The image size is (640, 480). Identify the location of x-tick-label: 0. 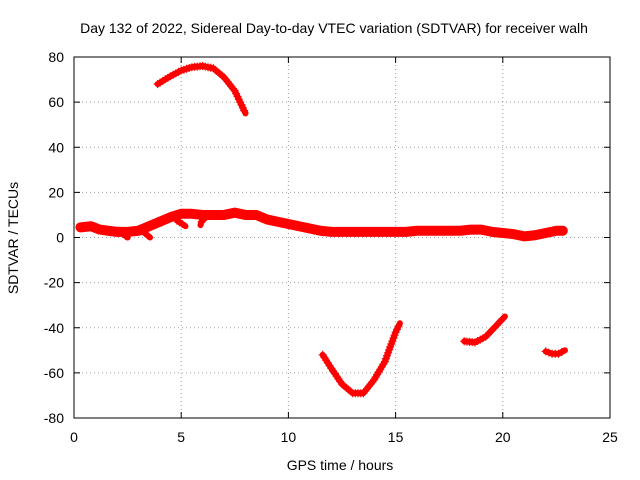
(74, 437).